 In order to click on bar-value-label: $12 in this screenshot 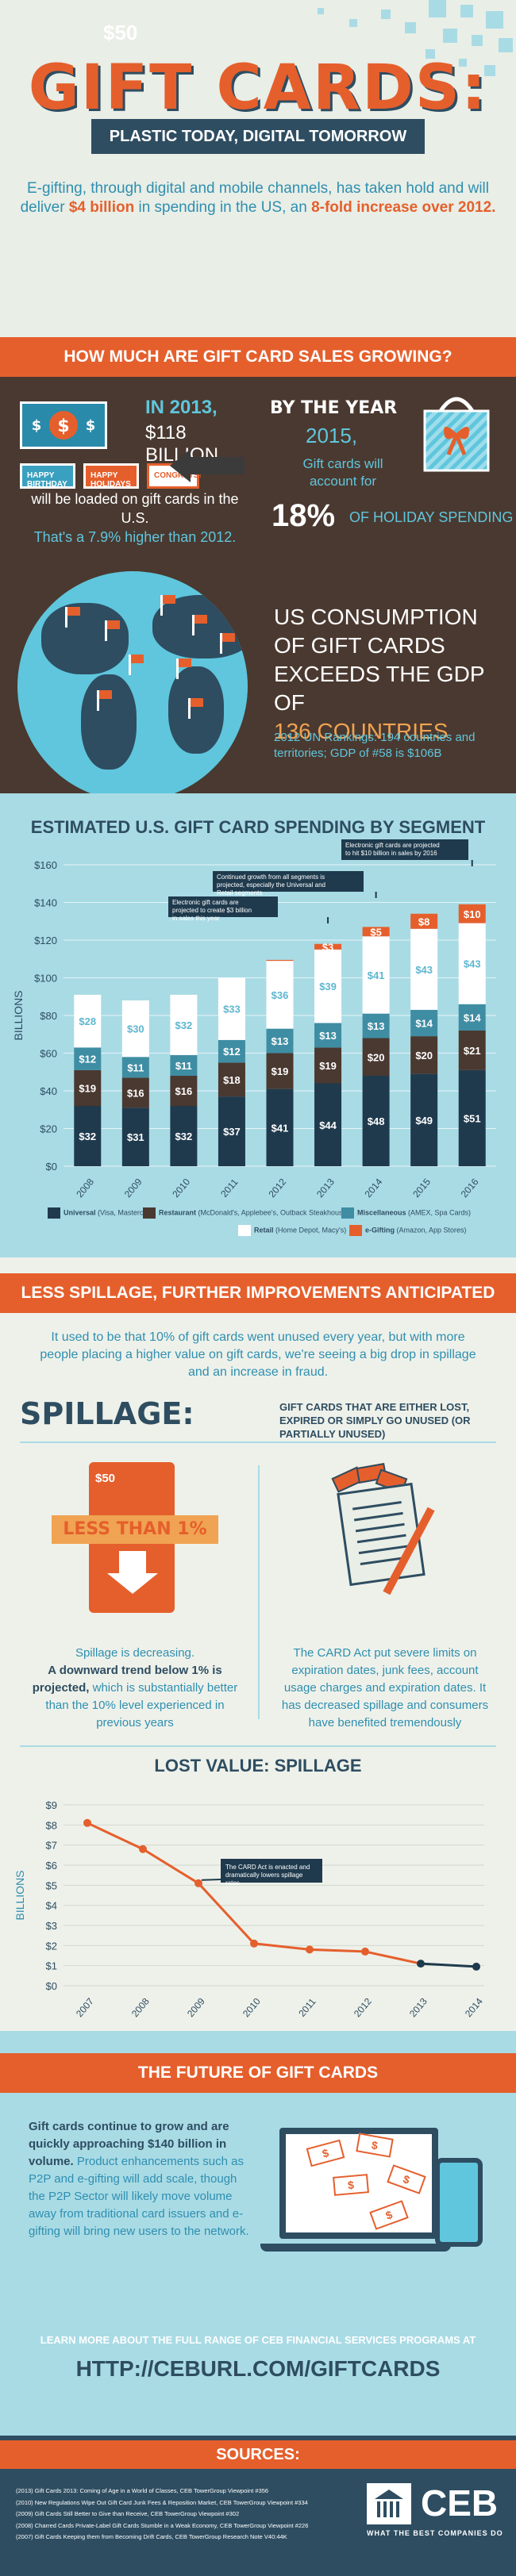, I will do `click(232, 1052)`.